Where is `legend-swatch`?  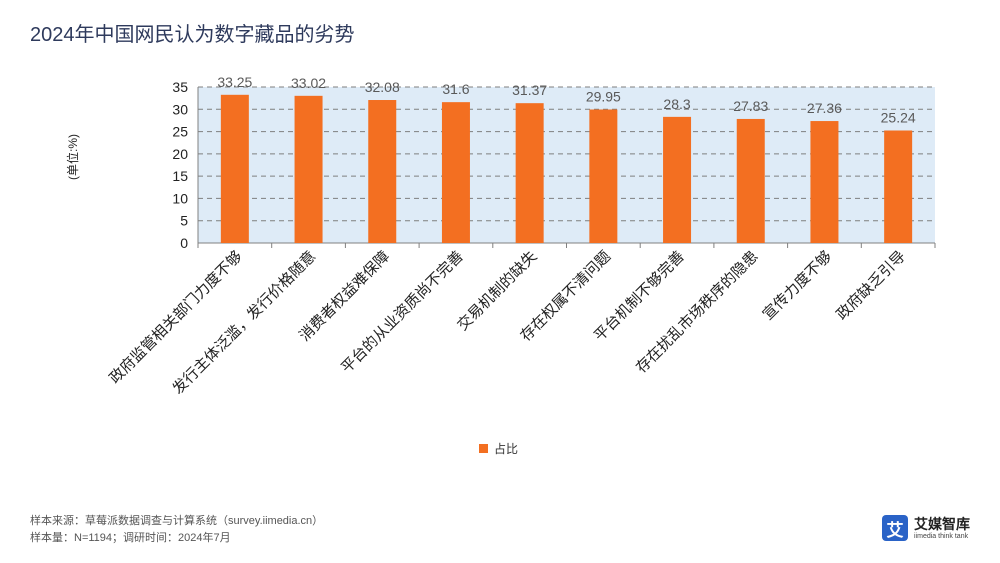 legend-swatch is located at coordinates (483, 448).